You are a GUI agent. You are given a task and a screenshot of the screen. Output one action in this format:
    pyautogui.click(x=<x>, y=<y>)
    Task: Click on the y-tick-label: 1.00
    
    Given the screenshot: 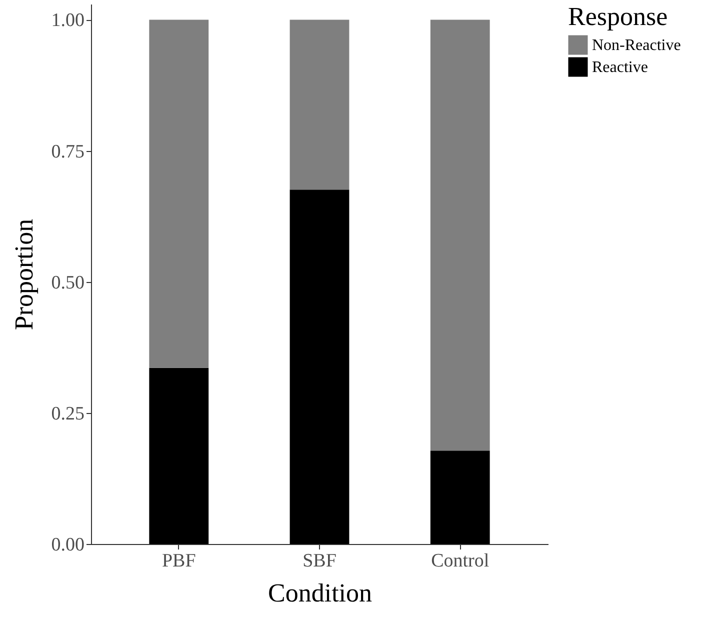 What is the action you would take?
    pyautogui.click(x=67, y=21)
    